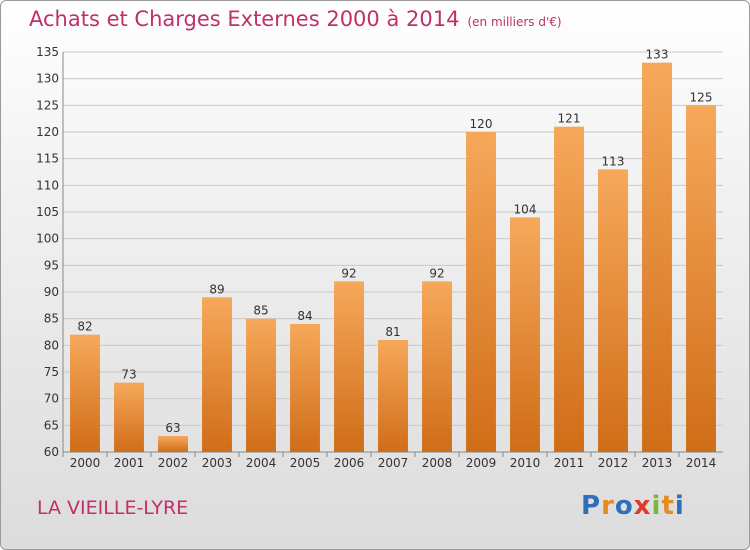  I want to click on x-tick-label: 2012, so click(613, 463).